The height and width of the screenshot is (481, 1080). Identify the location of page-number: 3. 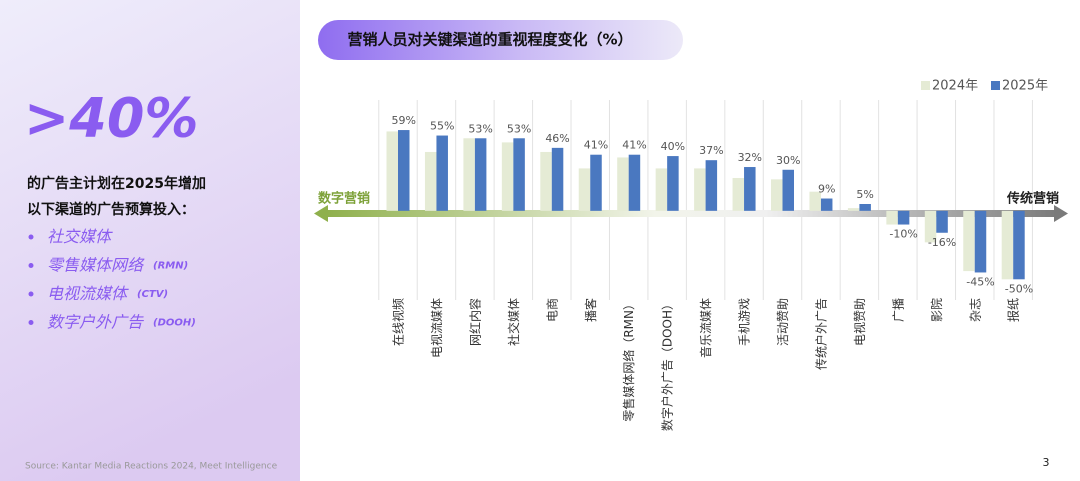
(1046, 462).